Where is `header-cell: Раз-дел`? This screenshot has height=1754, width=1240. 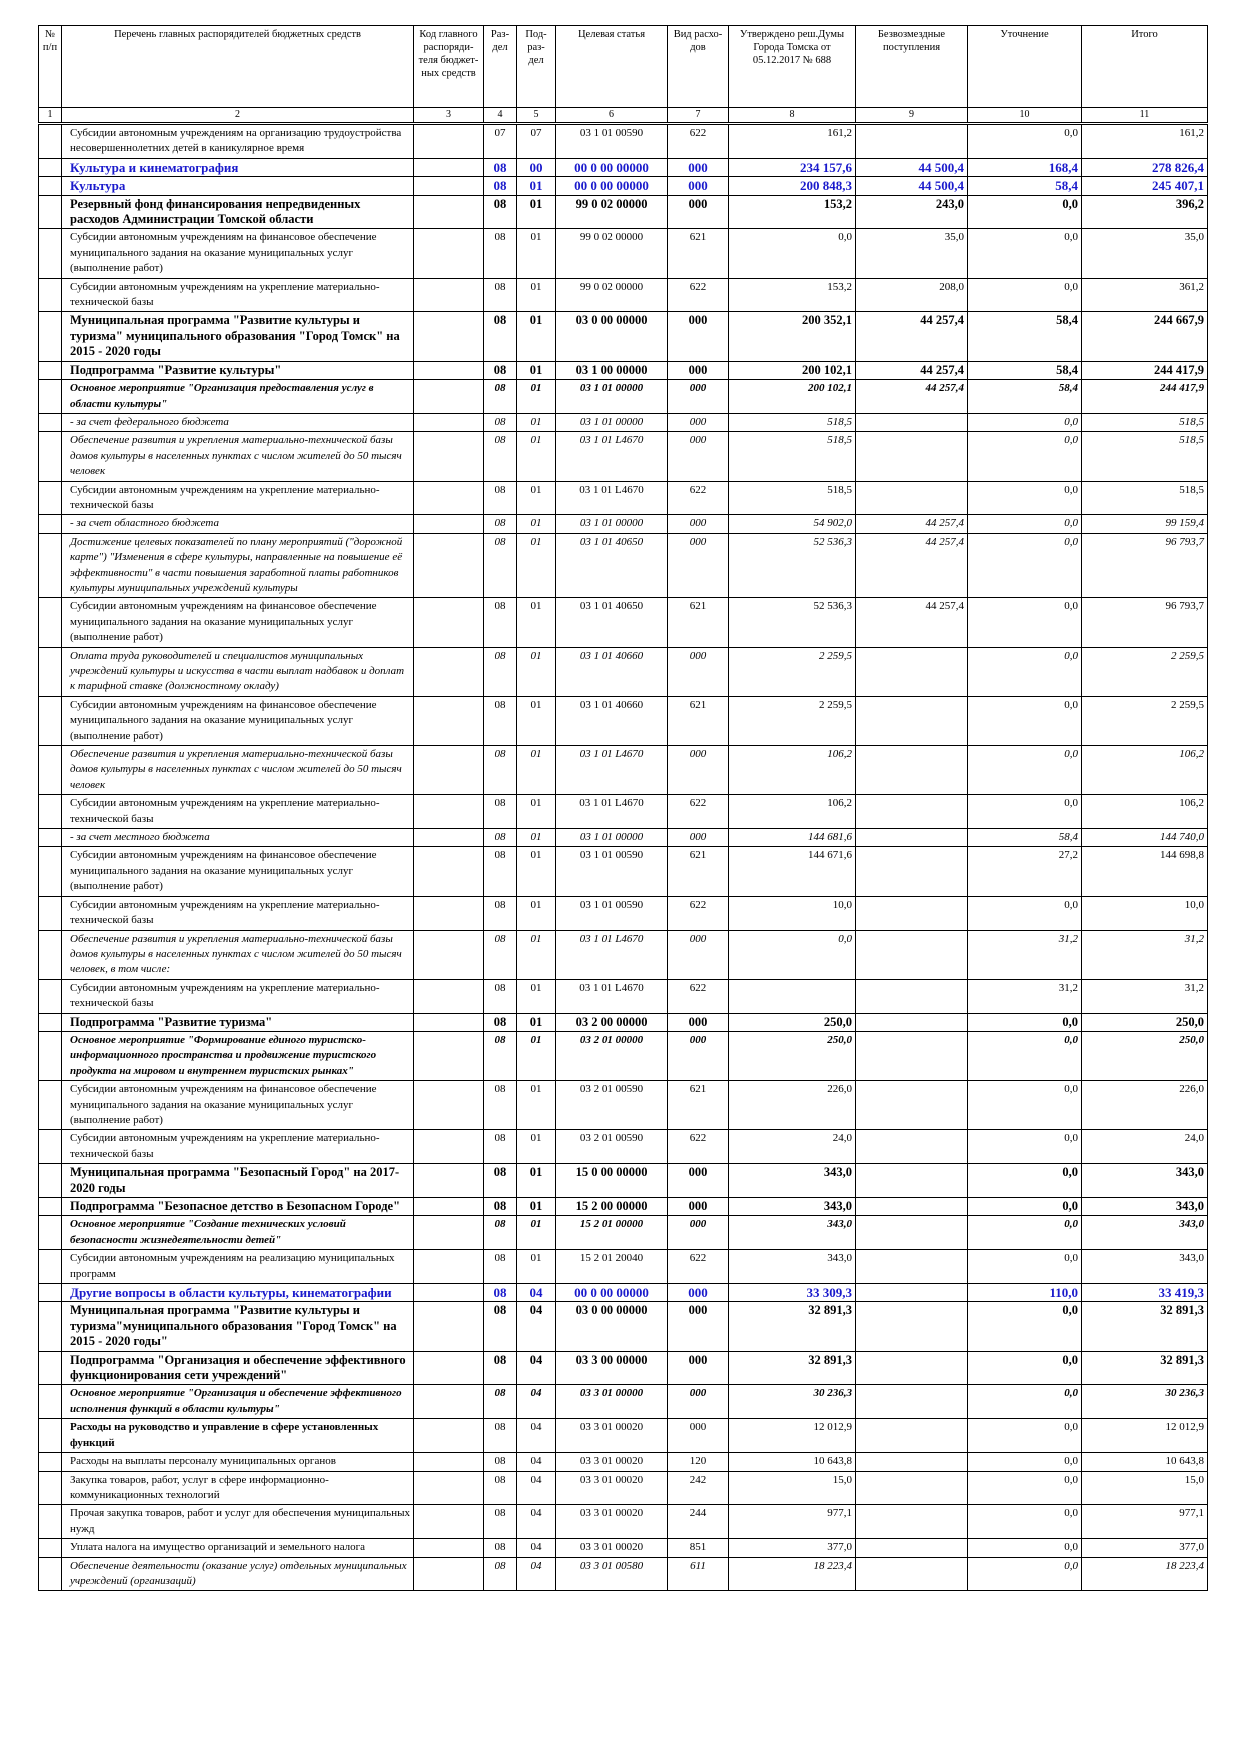 header-cell: Раз-дел is located at coordinates (500, 66).